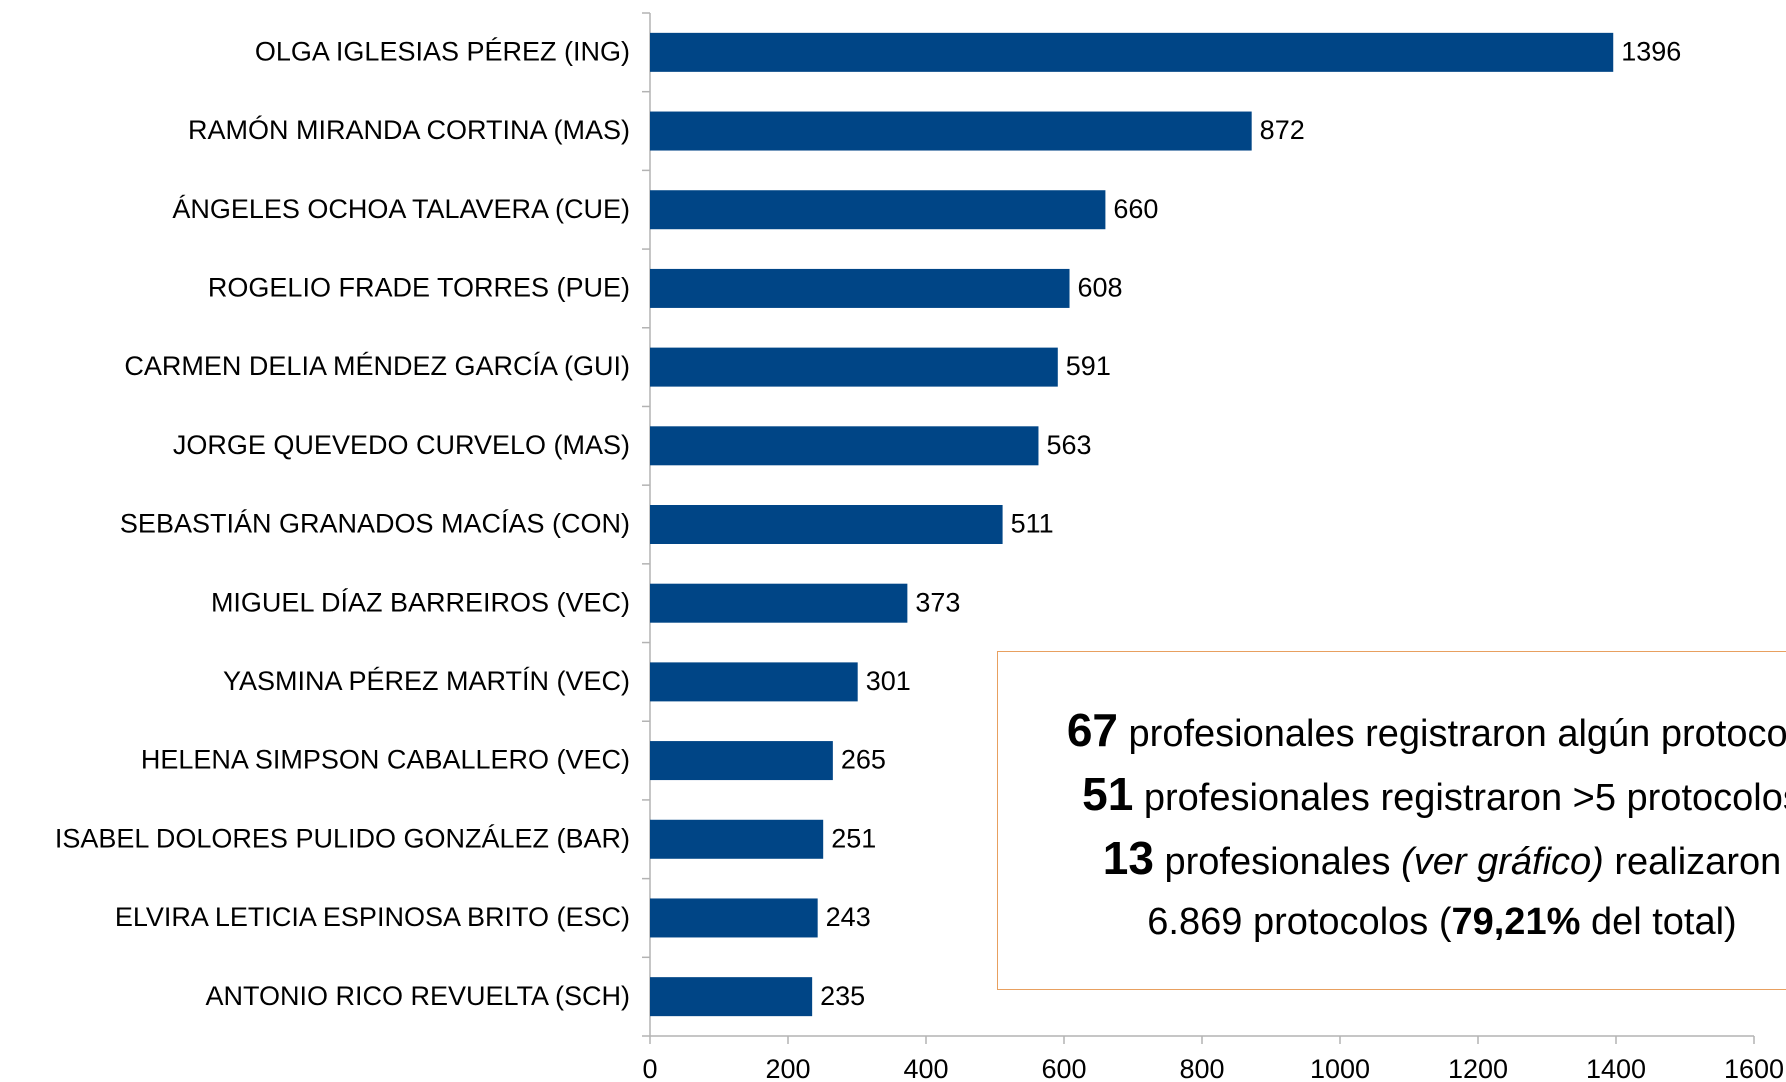 The width and height of the screenshot is (1786, 1082). What do you see at coordinates (401, 209) in the screenshot?
I see `y-tick-label: ÁNGELES OCHOA TALAVERA (CUE)` at bounding box center [401, 209].